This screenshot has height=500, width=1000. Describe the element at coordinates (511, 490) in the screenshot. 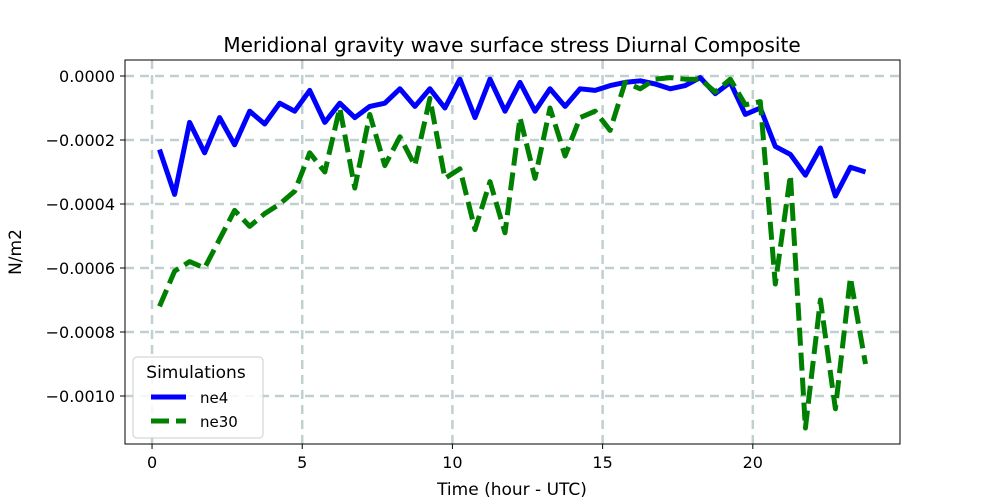

I see `x-axis-label: Time (hour - UTC)` at that location.